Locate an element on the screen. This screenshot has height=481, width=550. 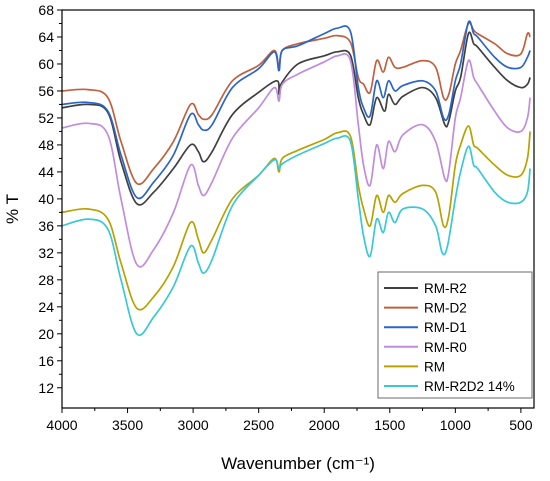
legend-label: RM-D2 is located at coordinates (445, 308).